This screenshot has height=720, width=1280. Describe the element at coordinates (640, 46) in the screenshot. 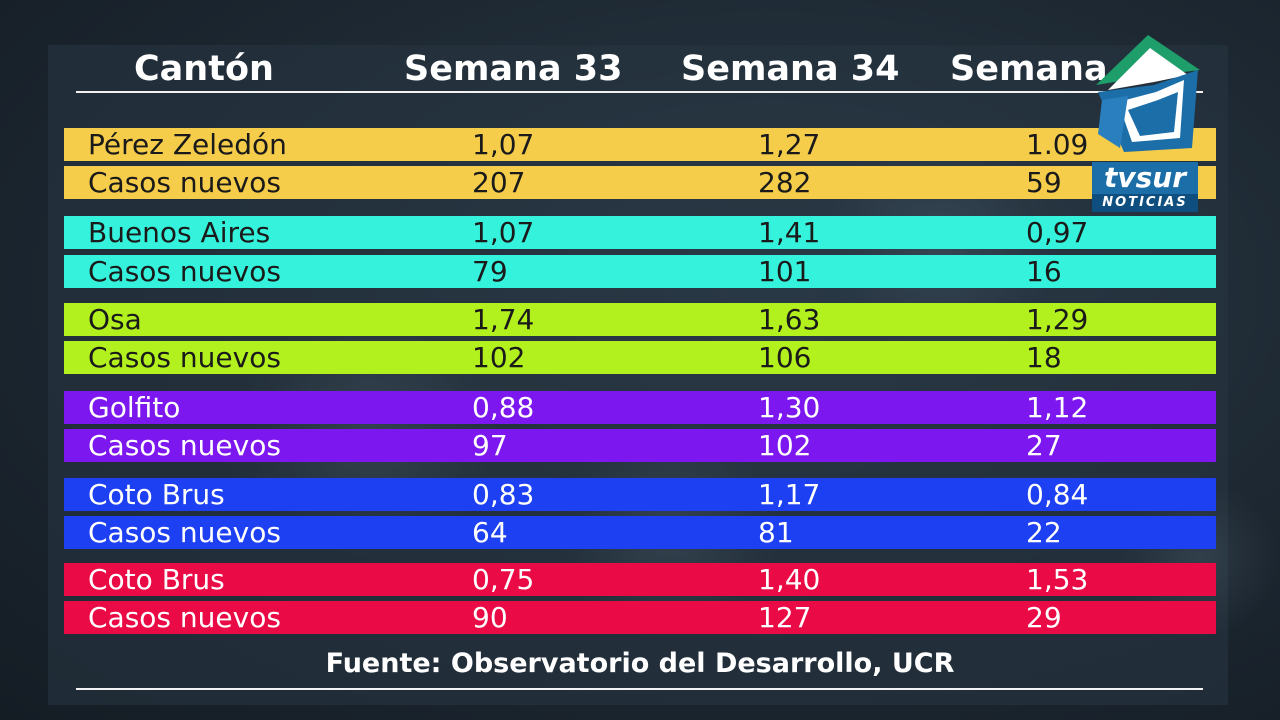

I see `table-header: Cantón Semana 33 Semana 34 Semana` at that location.